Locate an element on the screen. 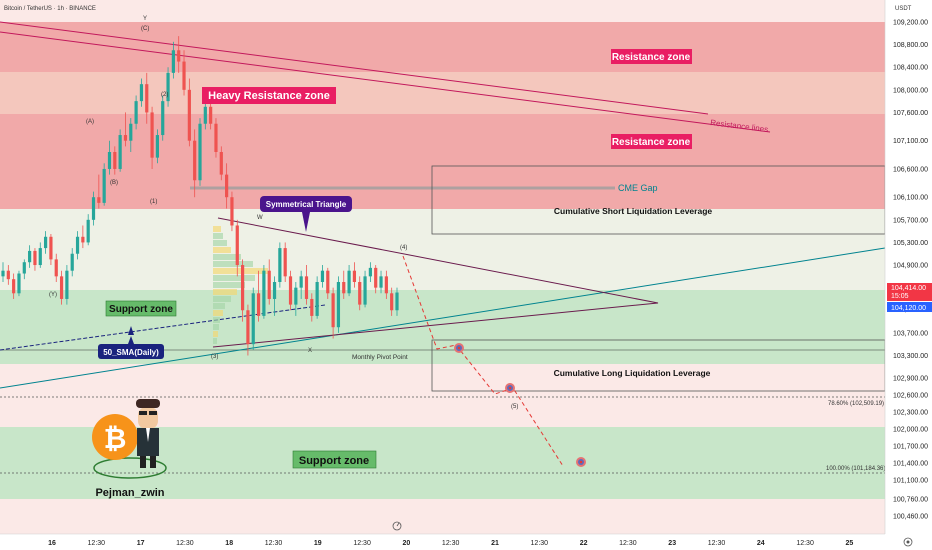  wave-label-5: (5) is located at coordinates (514, 407).